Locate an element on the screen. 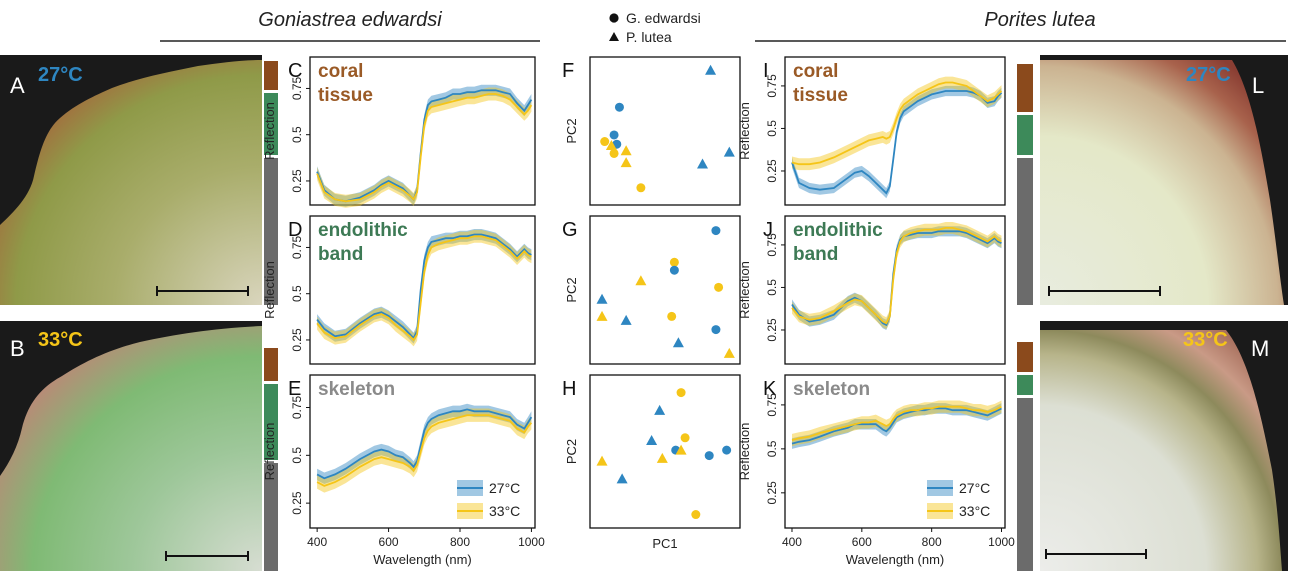 Image resolution: width=1290 pixels, height=577 pixels. panel-letter: G is located at coordinates (570, 230).